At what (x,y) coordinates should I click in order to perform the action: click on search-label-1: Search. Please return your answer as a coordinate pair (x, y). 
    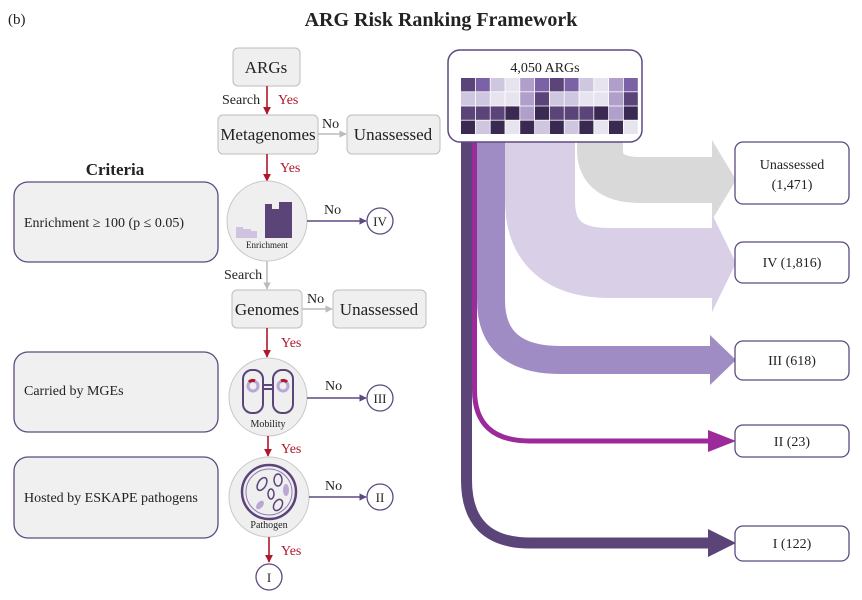
    Looking at the image, I should click on (241, 100).